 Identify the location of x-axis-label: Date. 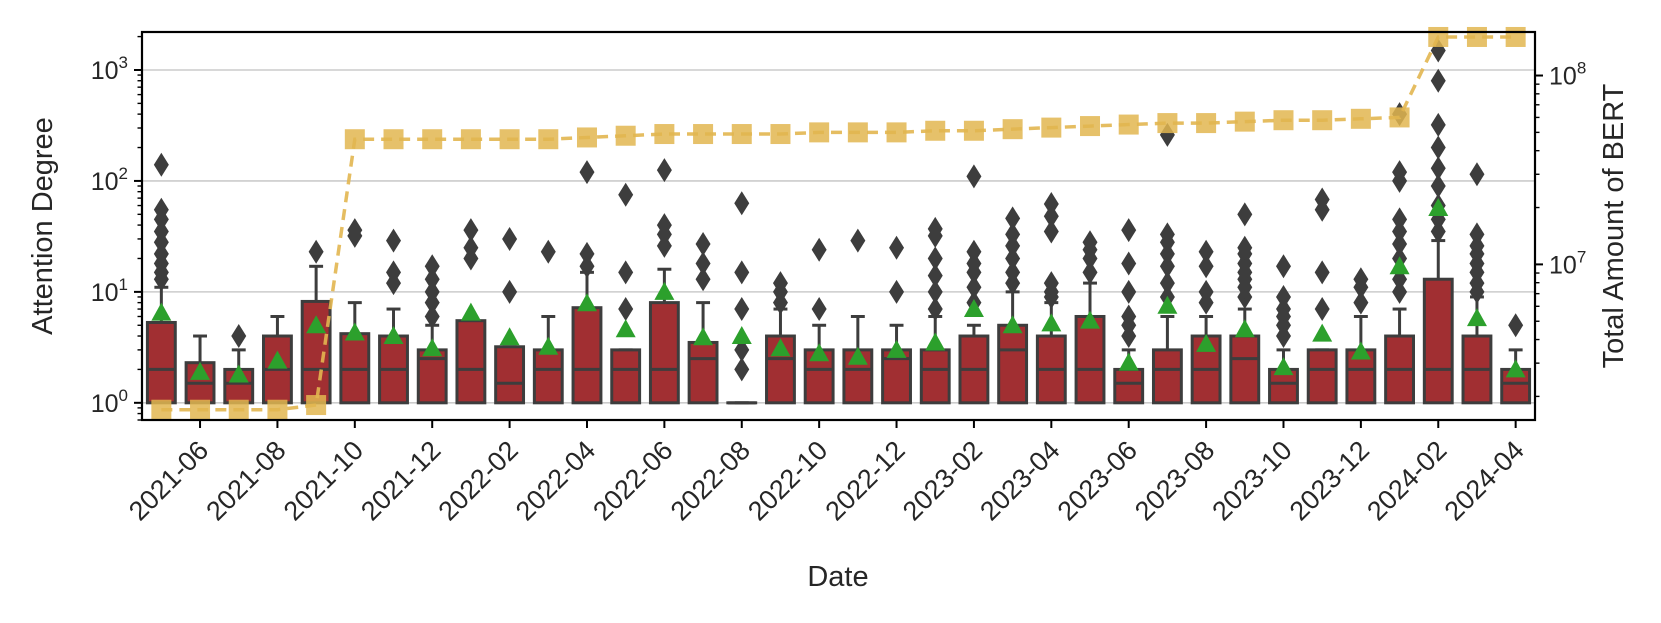
(837, 577).